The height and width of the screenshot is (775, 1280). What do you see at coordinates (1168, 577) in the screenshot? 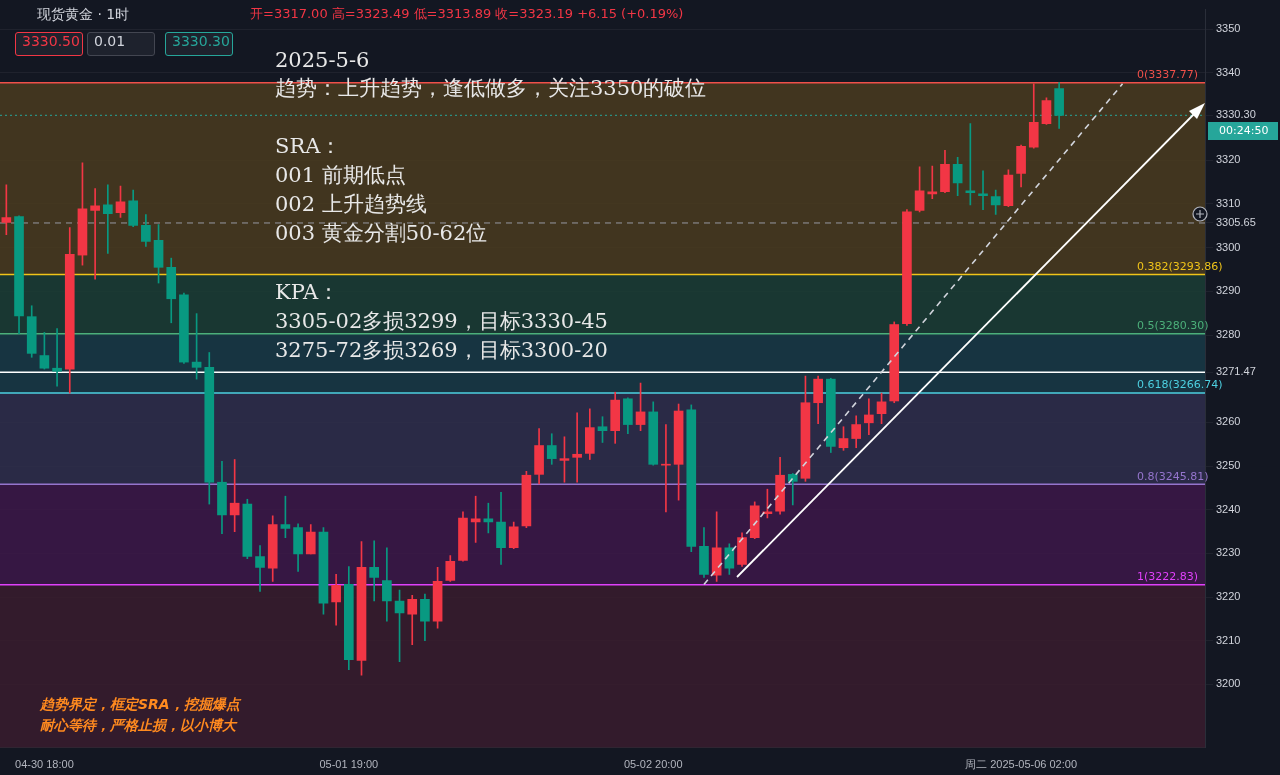
I see `ref-line-label: 1(3222.83)` at bounding box center [1168, 577].